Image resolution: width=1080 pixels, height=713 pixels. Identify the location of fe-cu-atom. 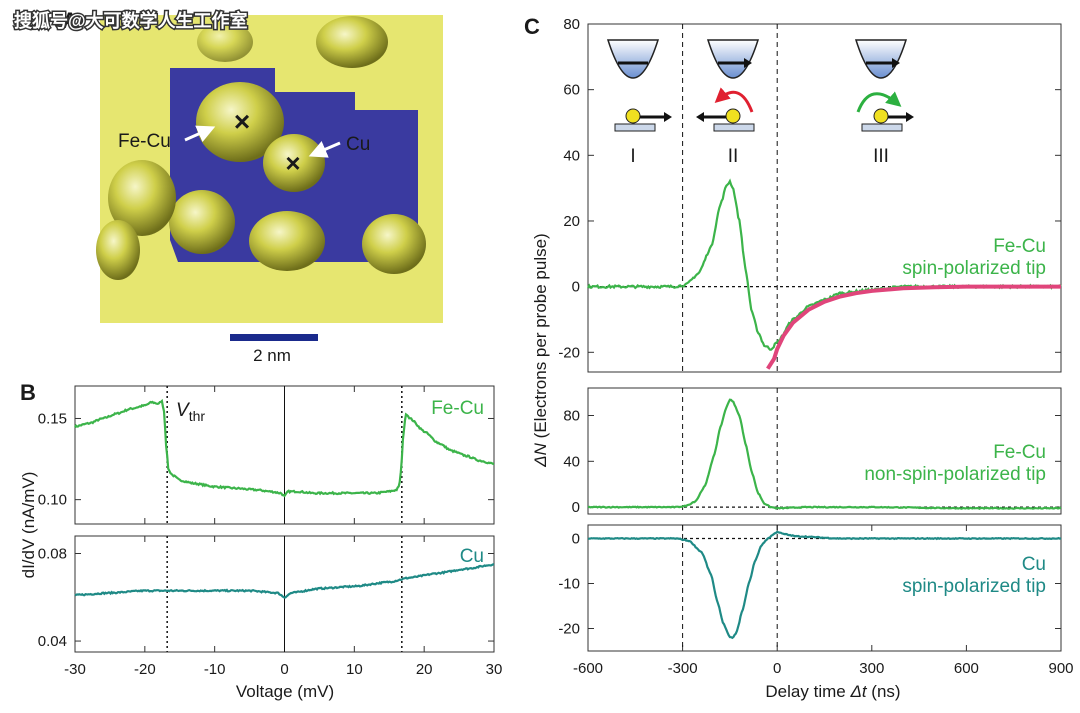
(240, 122).